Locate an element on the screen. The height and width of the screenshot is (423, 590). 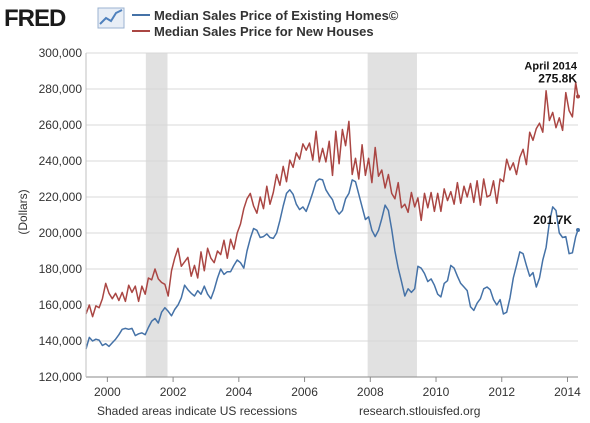
recession-note: Shaded areas indicate US recessions is located at coordinates (197, 411).